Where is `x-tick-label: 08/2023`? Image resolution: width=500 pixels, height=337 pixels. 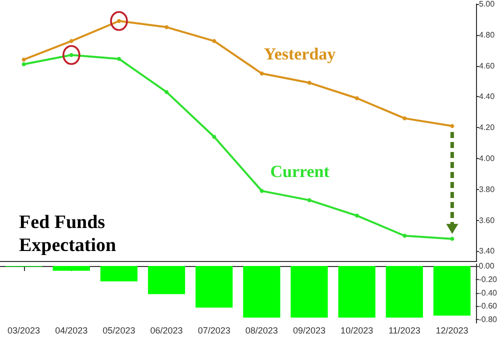
x-tick-label: 08/2023 is located at coordinates (261, 331).